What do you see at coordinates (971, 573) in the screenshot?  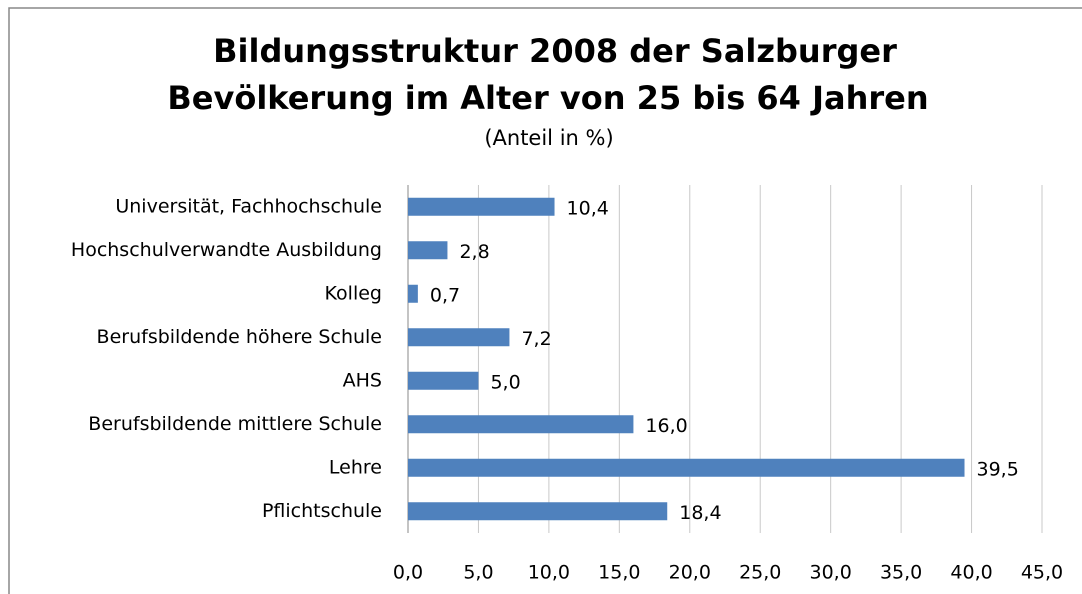 I see `x-tick-label: 40,0` at bounding box center [971, 573].